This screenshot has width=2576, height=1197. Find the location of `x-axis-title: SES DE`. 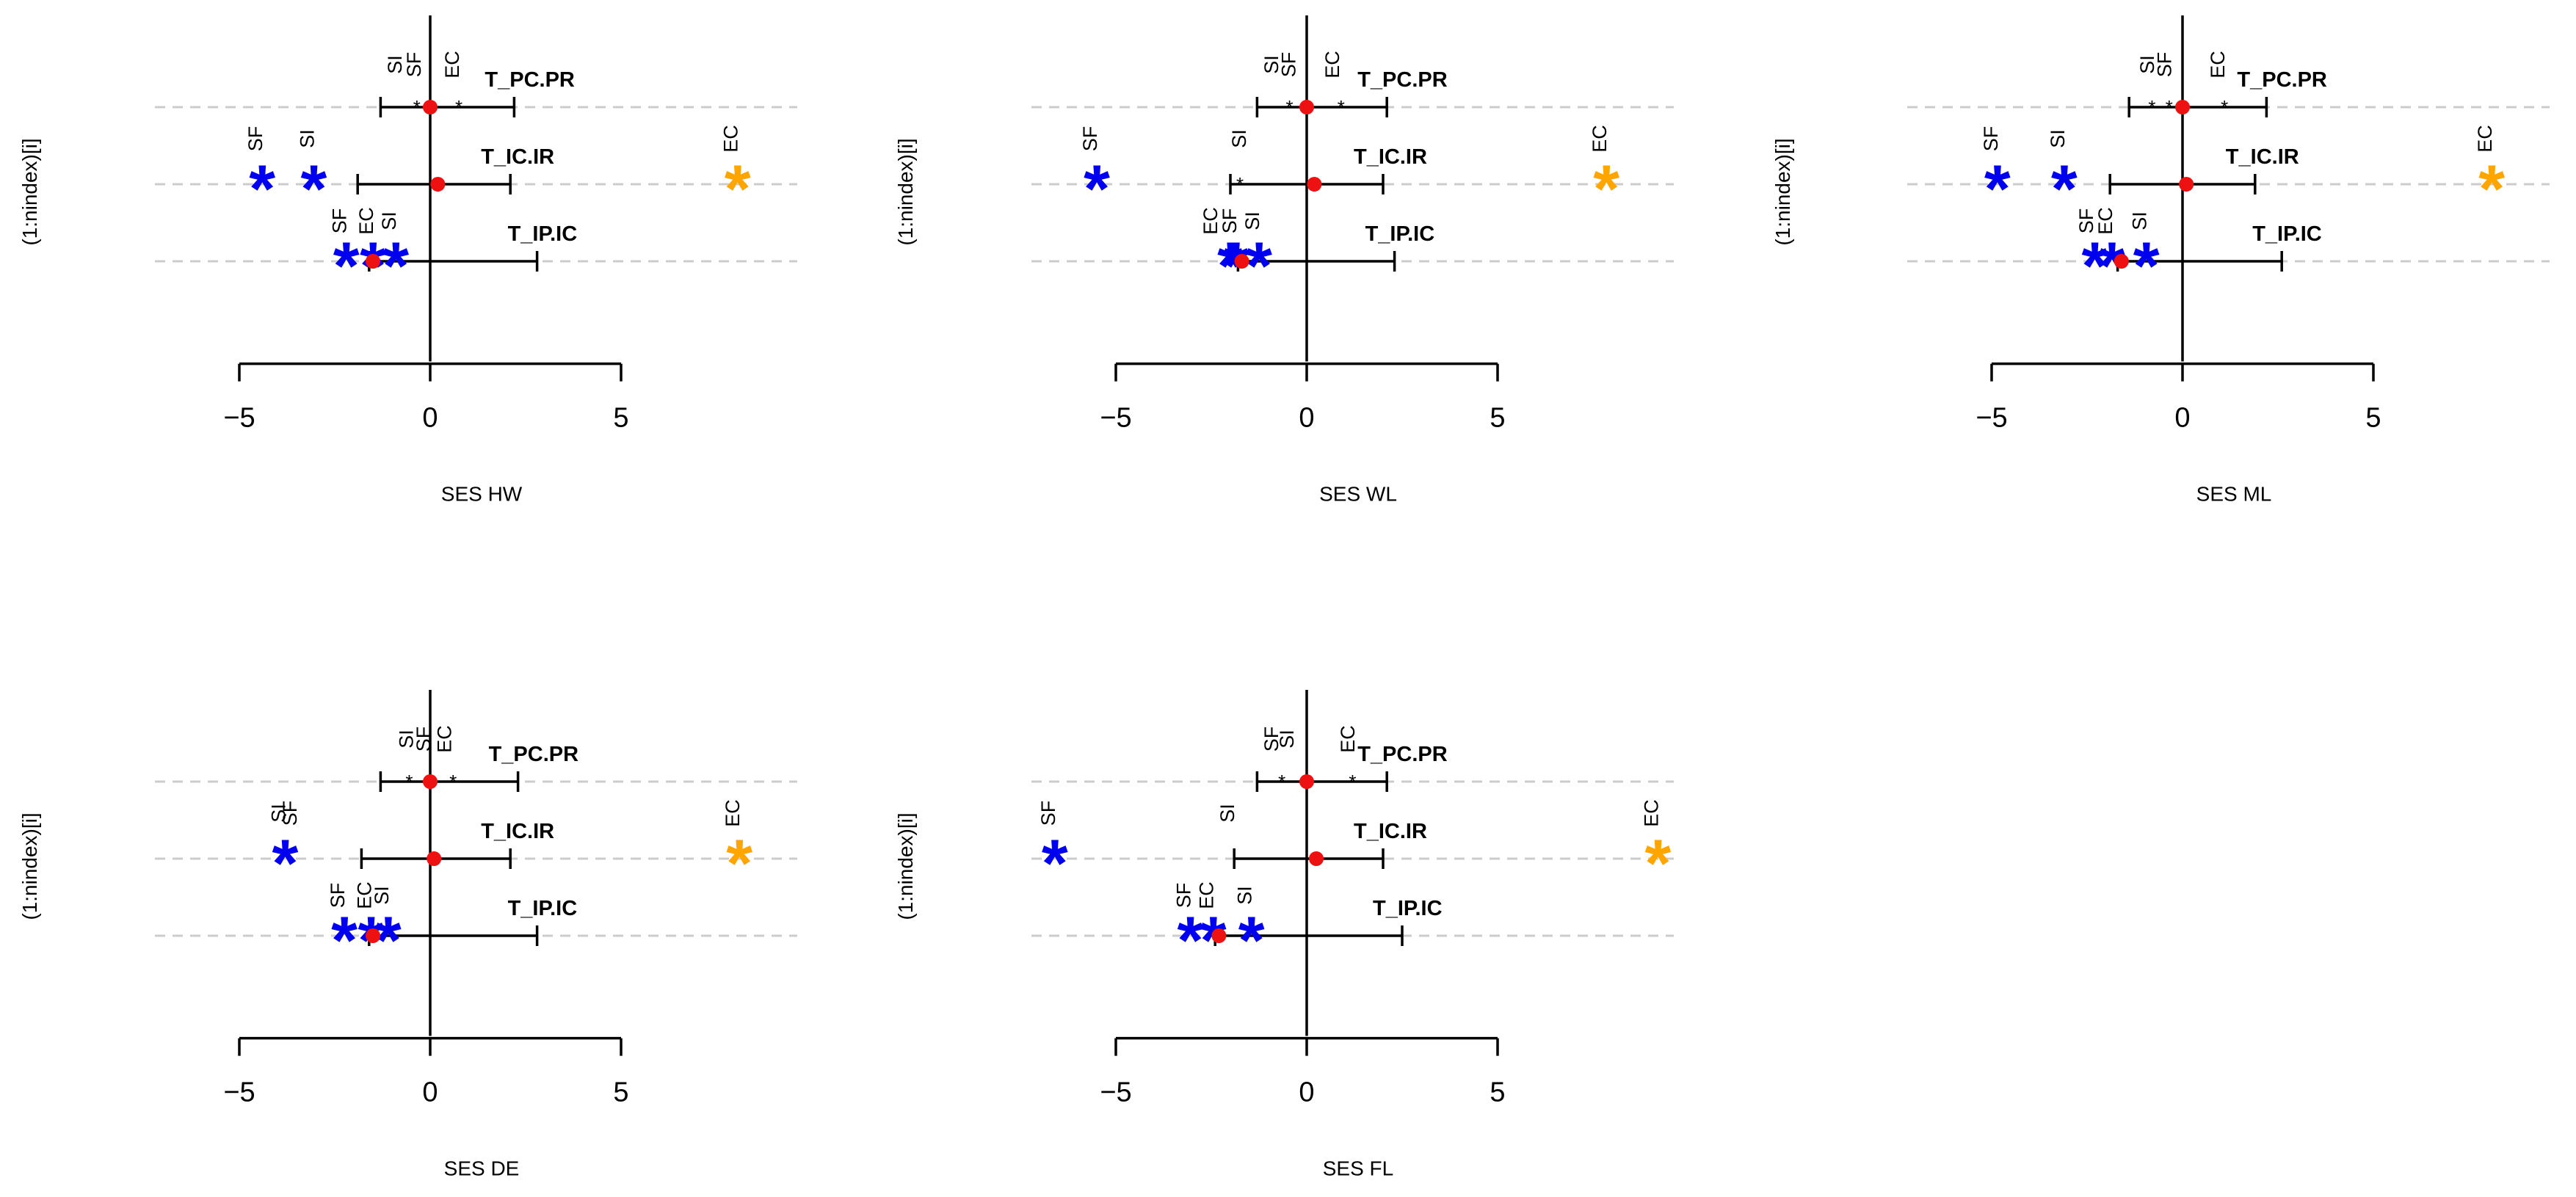

x-axis-title: SES DE is located at coordinates (482, 1168).